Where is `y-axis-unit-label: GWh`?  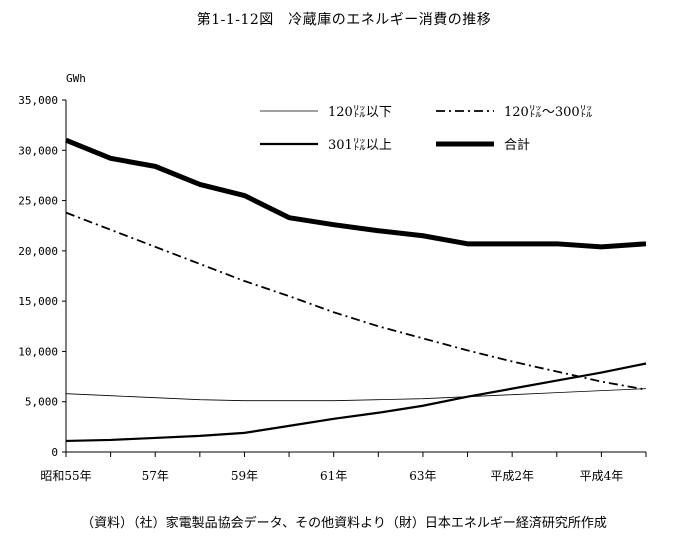
y-axis-unit-label: GWh is located at coordinates (76, 78).